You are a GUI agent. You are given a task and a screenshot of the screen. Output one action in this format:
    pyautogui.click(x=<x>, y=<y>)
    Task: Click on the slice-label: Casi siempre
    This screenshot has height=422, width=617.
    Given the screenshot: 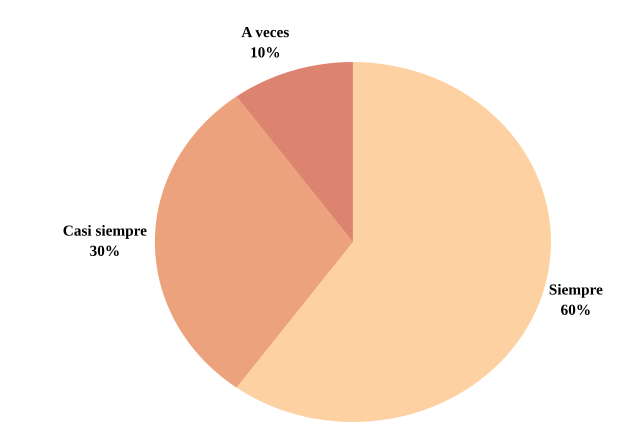 What is the action you would take?
    pyautogui.click(x=105, y=231)
    